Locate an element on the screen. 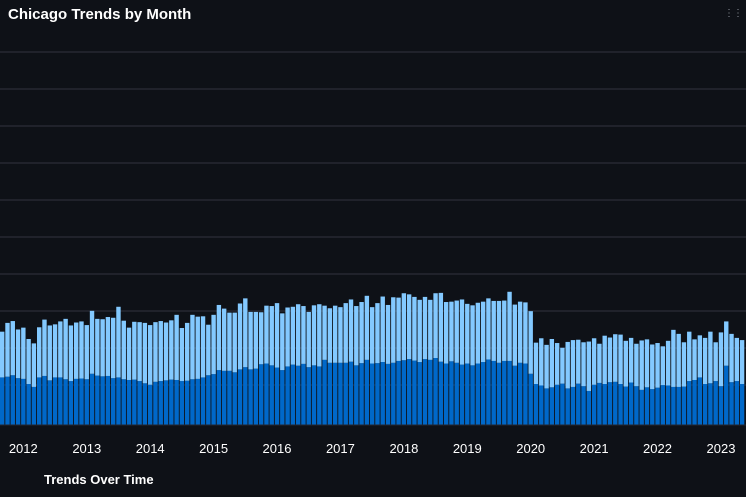 This screenshot has height=497, width=746. x-tick-label: 2023 is located at coordinates (721, 448).